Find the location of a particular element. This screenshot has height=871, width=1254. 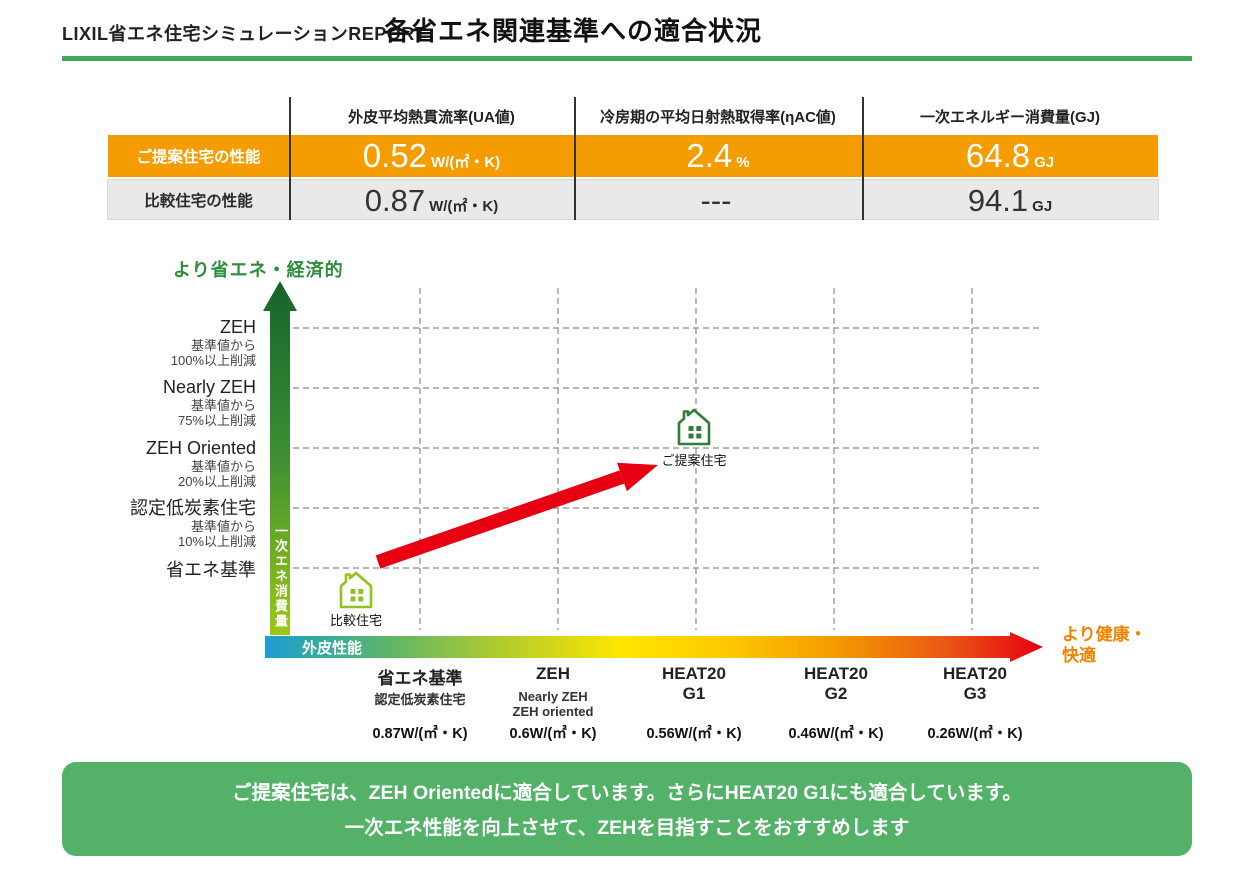

page-title: 各省エネ関連基準への適合状況 is located at coordinates (573, 31).